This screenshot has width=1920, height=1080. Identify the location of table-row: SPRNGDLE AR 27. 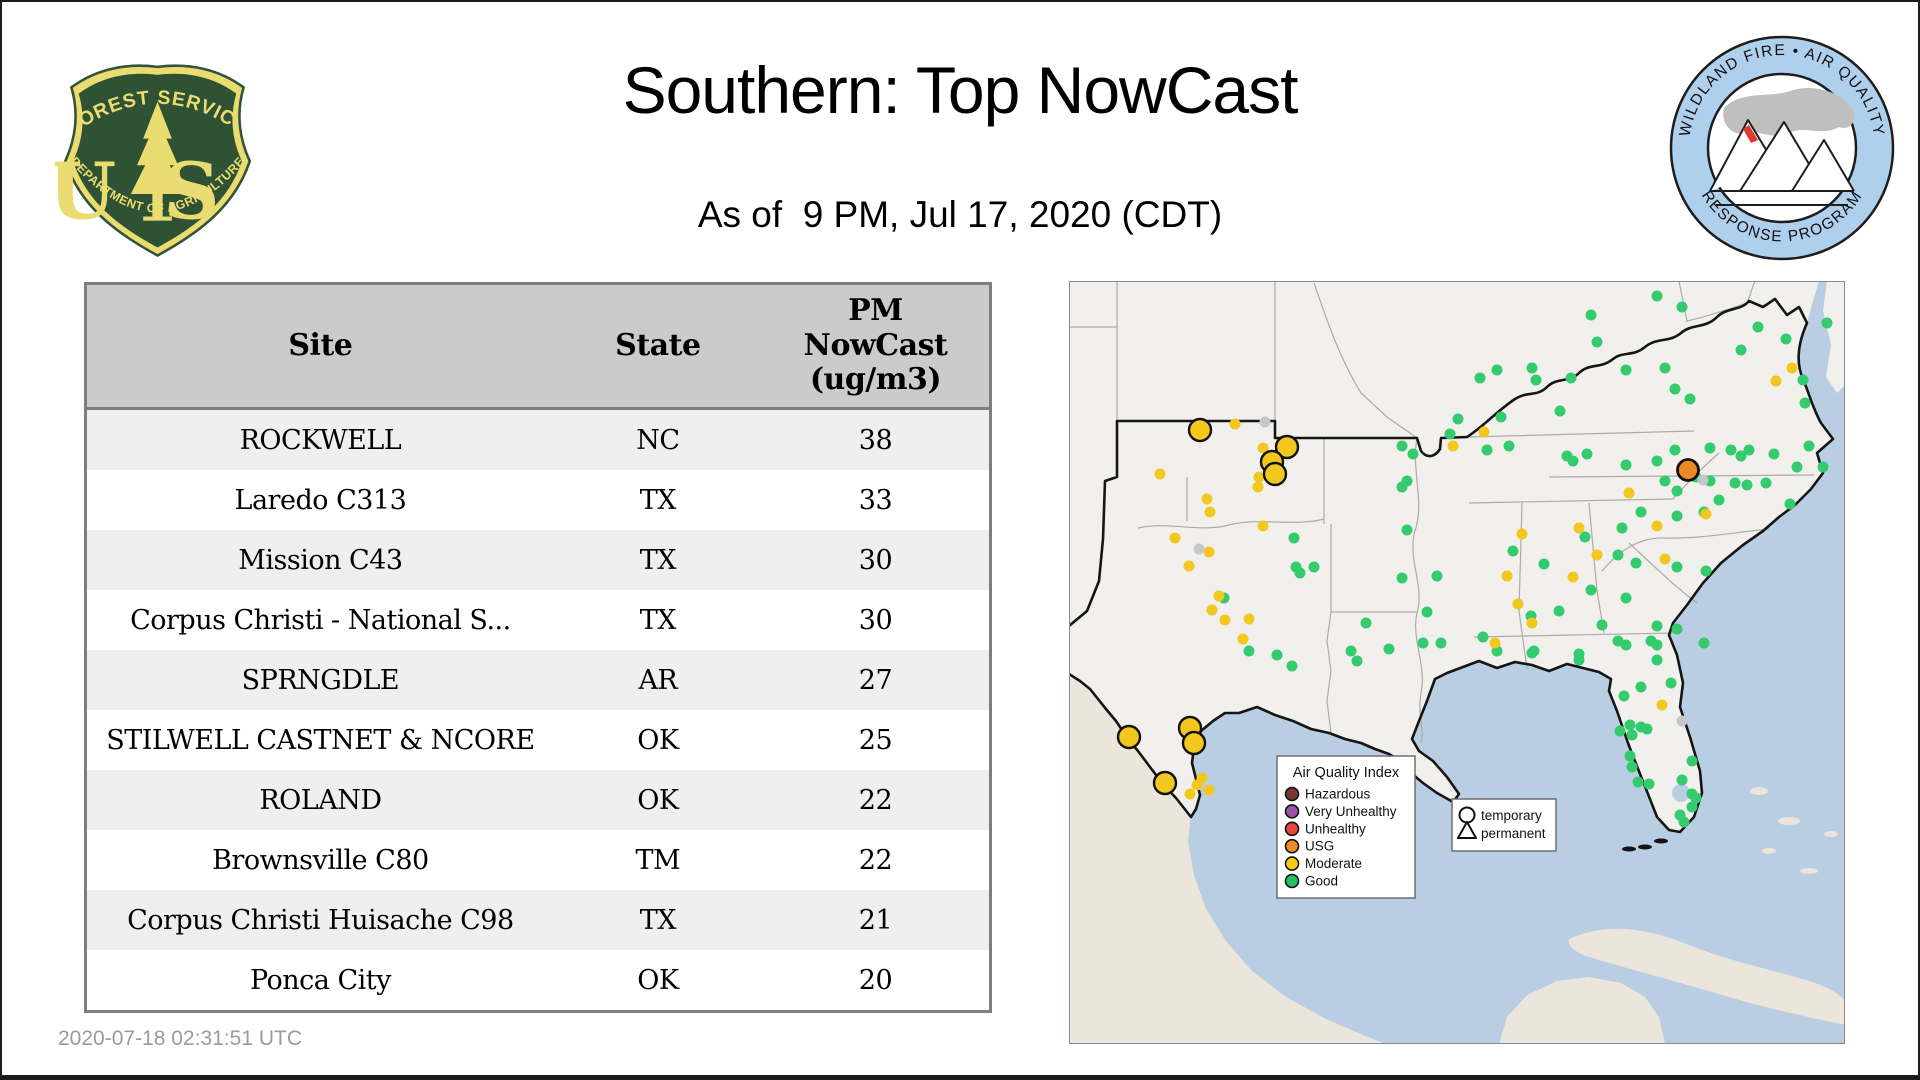
(538, 680).